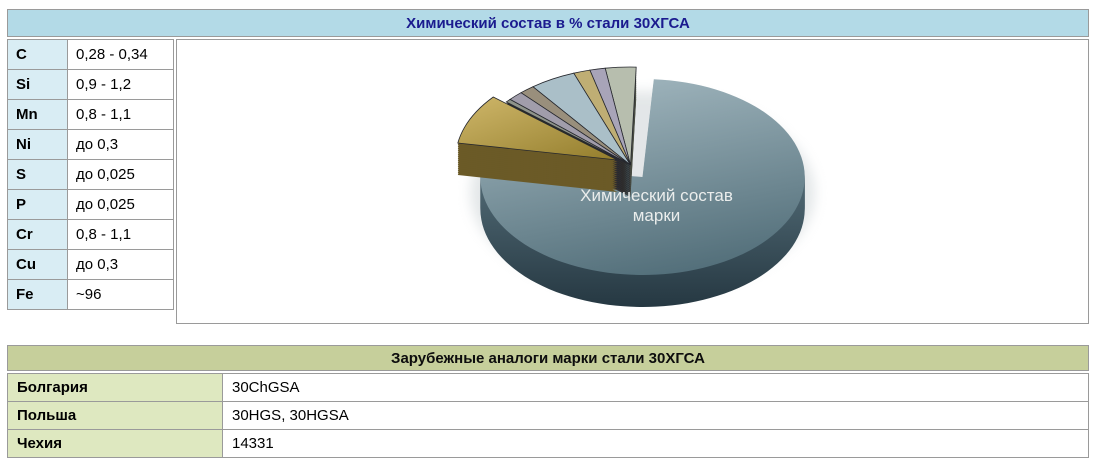 The width and height of the screenshot is (1096, 460). I want to click on composition-row: Ni до 0,3, so click(90, 144).